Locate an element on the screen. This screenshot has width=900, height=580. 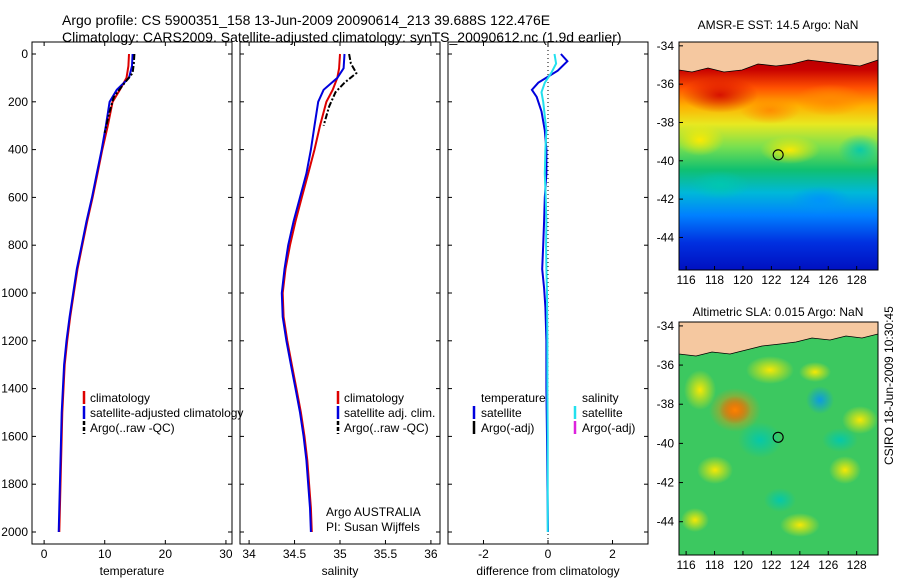
sla-lon-label: 126 is located at coordinates (828, 565).